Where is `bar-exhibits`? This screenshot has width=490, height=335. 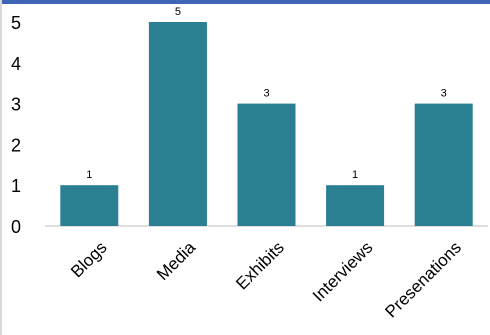 bar-exhibits is located at coordinates (266, 164).